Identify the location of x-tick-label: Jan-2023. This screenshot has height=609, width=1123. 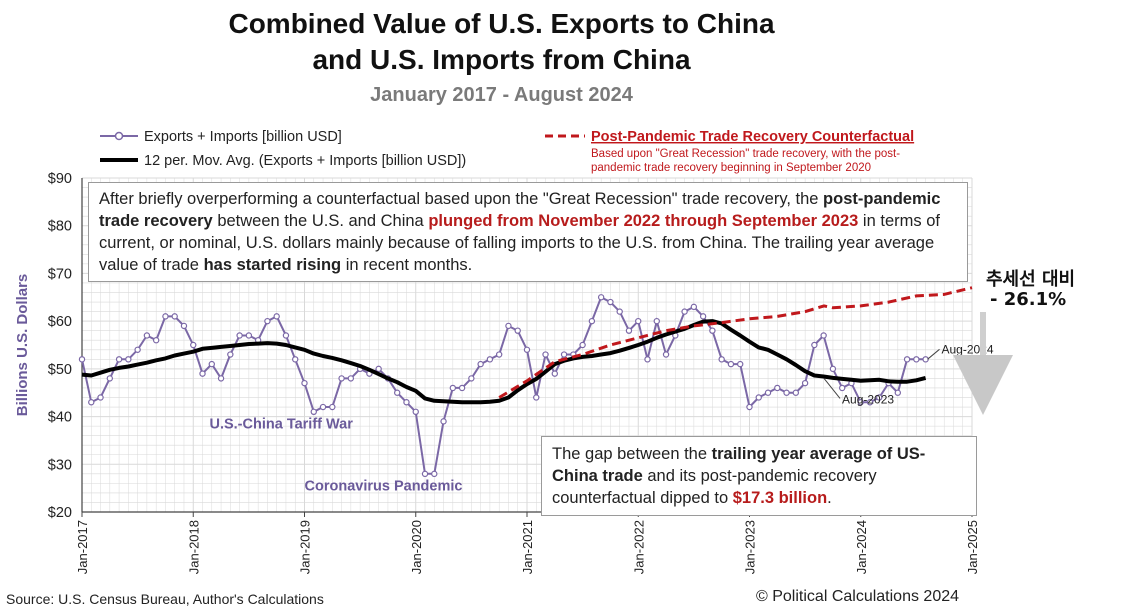
(750, 547).